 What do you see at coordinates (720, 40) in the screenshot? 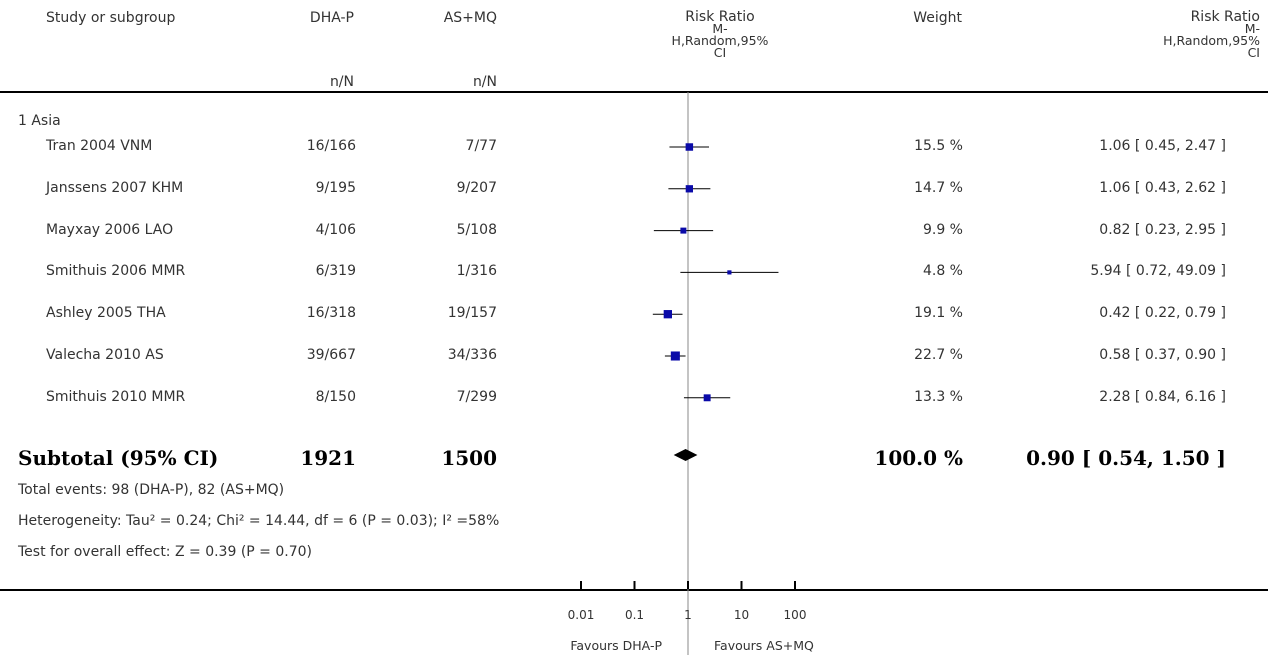
I see `rr-plot-header-line3: H,Random,95%` at bounding box center [720, 40].